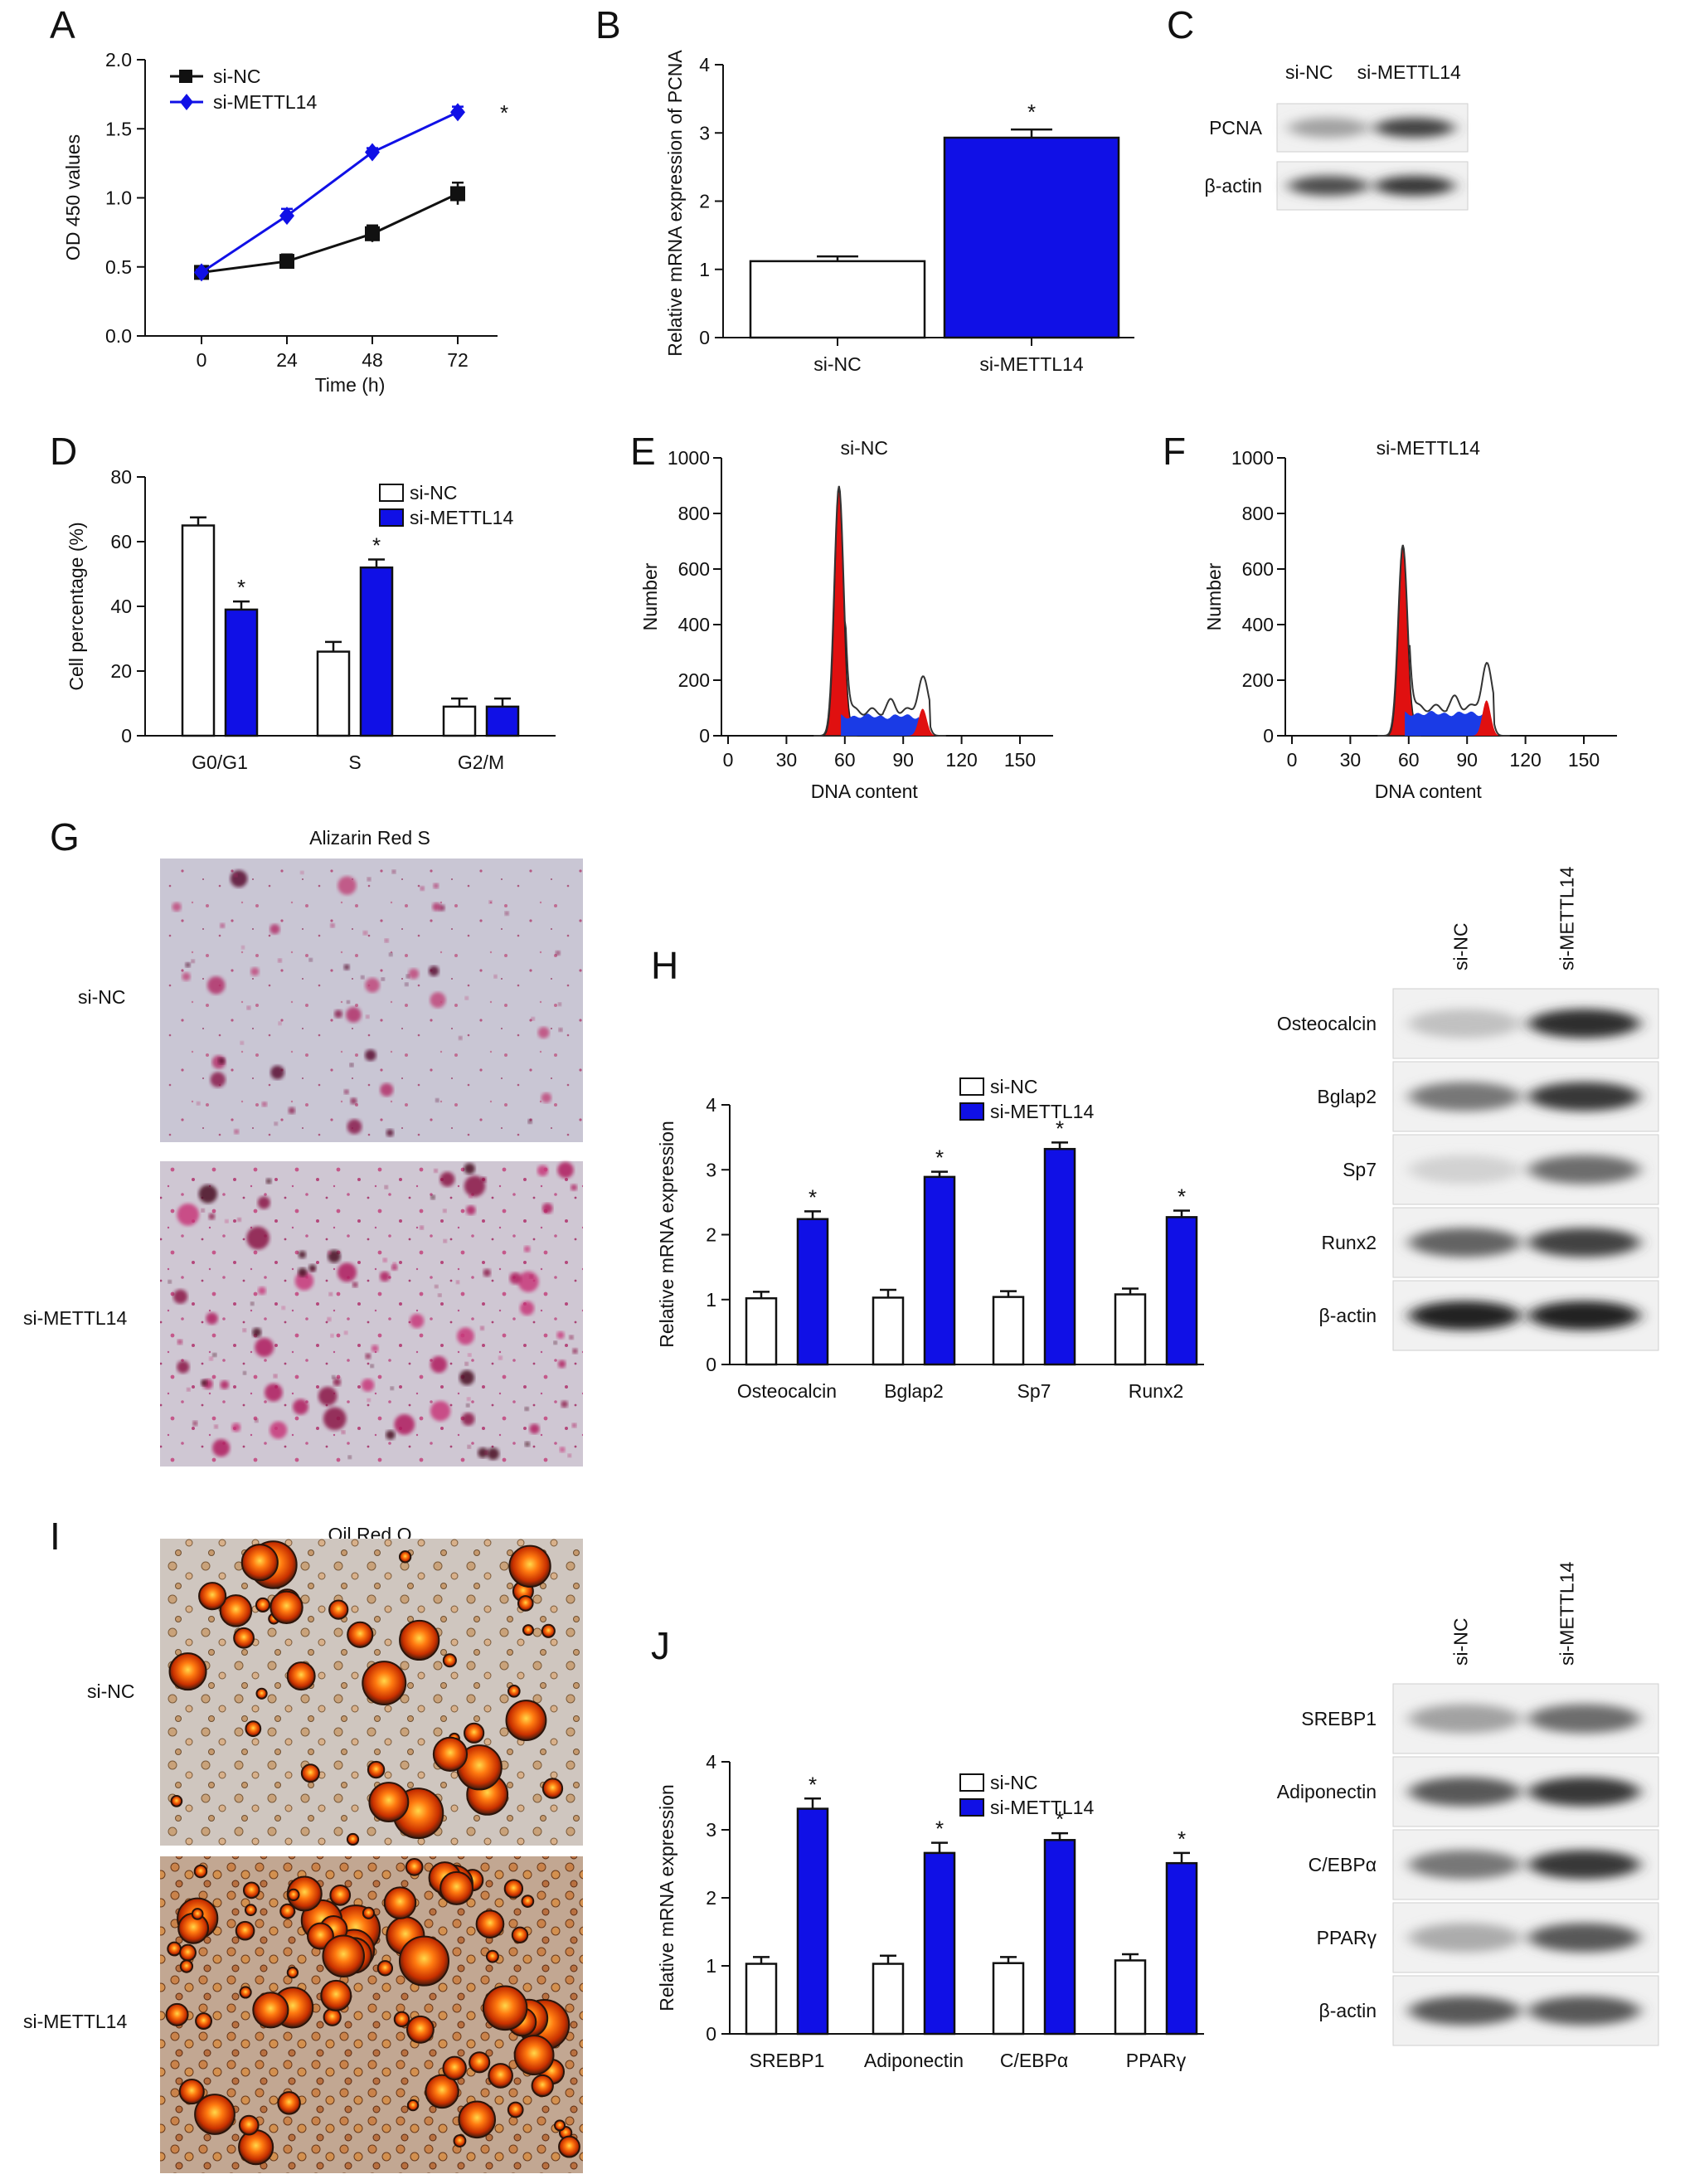 Image resolution: width=1685 pixels, height=2184 pixels. I want to click on data-point, so click(286, 216).